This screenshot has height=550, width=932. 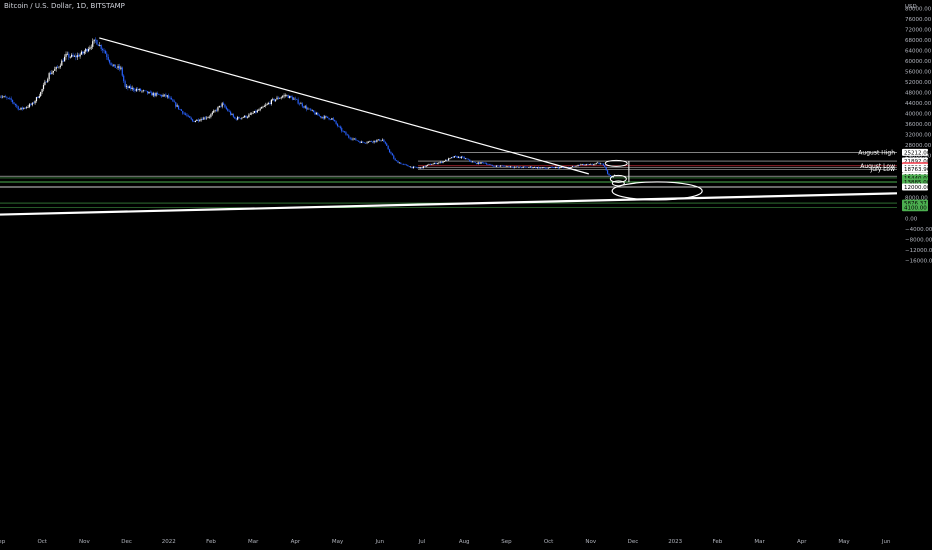 What do you see at coordinates (449, 204) in the screenshot?
I see `long-term-trend-line` at bounding box center [449, 204].